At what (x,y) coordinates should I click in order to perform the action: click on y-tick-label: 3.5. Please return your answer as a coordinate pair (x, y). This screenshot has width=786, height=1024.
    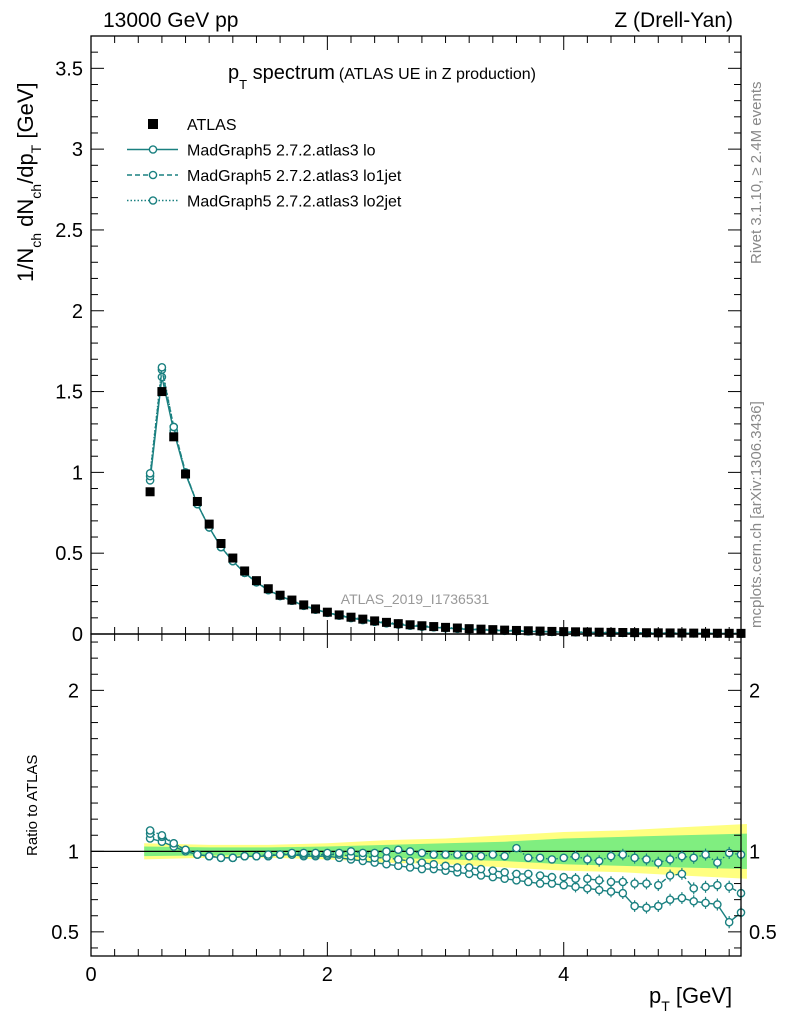
    Looking at the image, I should click on (69, 69).